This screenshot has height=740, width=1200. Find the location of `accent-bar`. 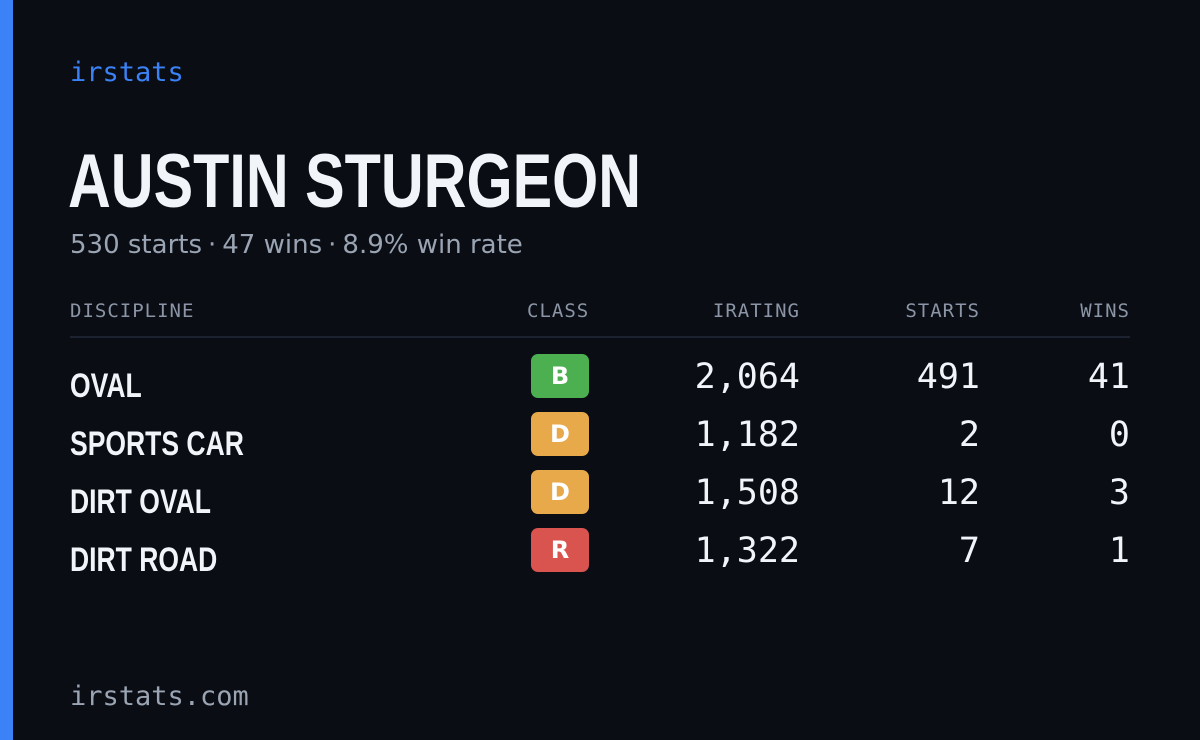

accent-bar is located at coordinates (6, 370).